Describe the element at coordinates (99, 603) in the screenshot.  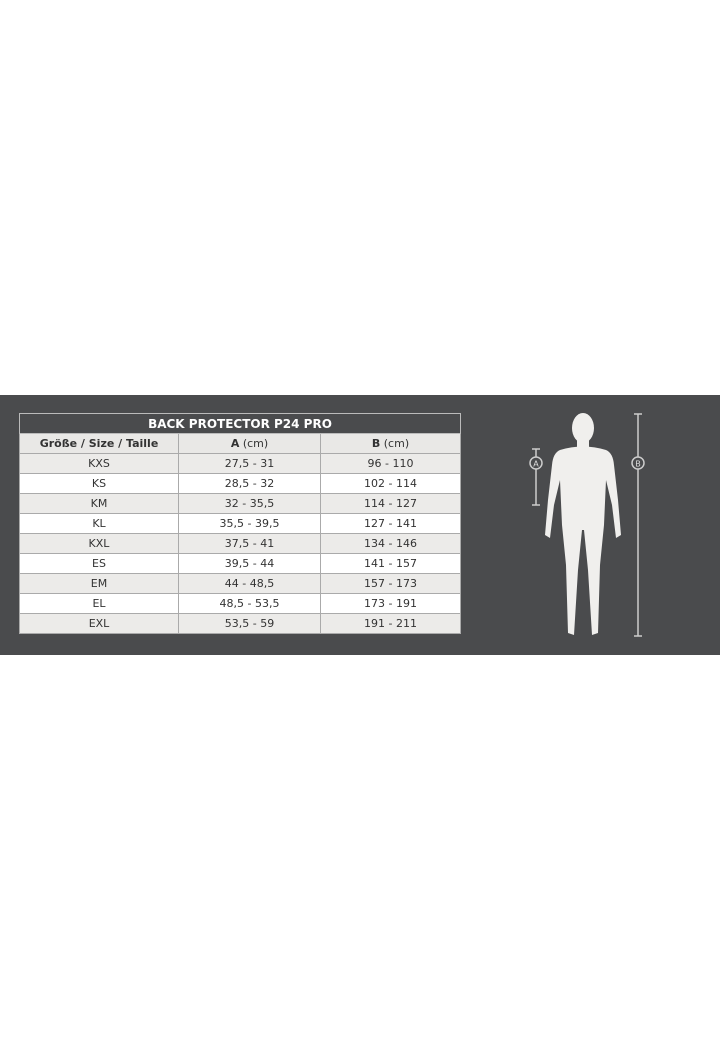
I see `cell-size: EL` at that location.